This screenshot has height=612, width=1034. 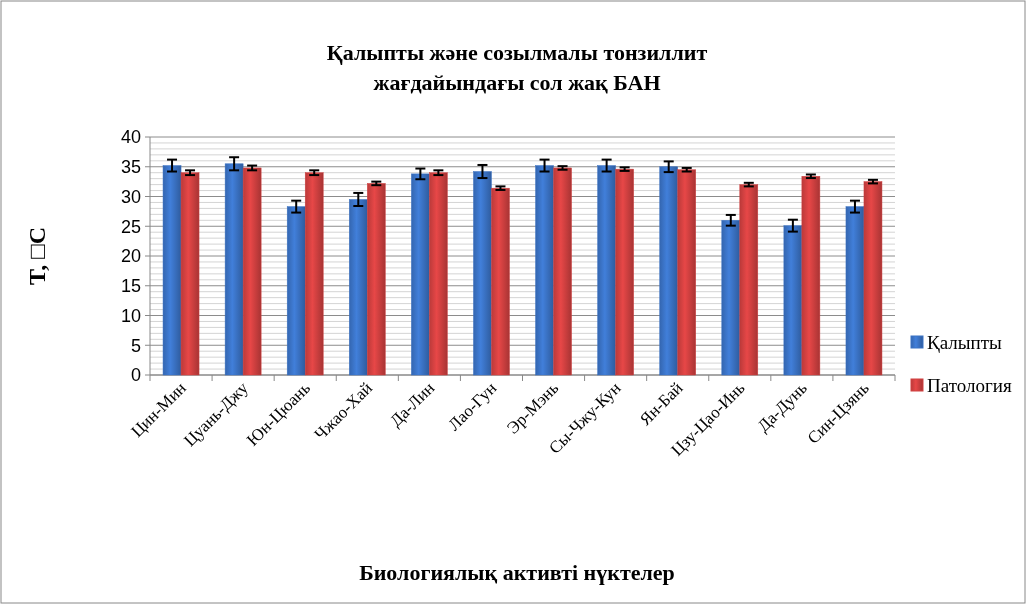 What do you see at coordinates (517, 572) in the screenshot?
I see `x-axis-title: Биологиялық активті нүктелер` at bounding box center [517, 572].